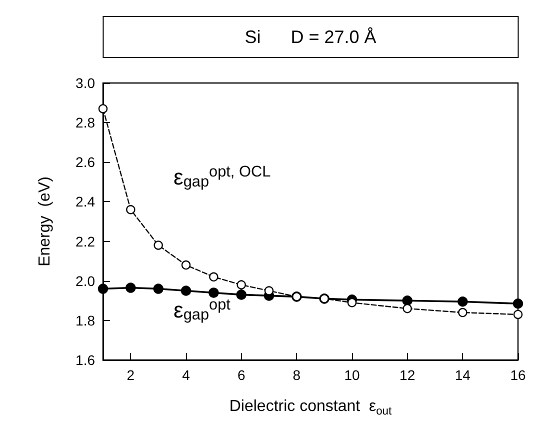  Describe the element at coordinates (86, 360) in the screenshot. I see `y-tick-label: 1.6` at that location.